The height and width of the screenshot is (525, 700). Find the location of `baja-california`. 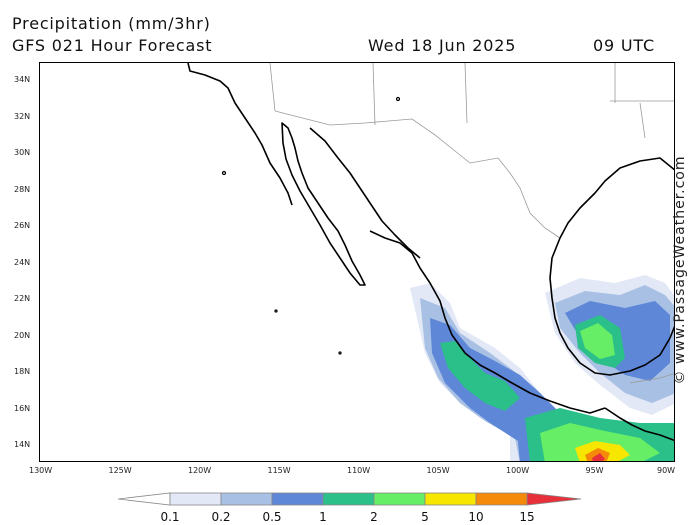

baja-california is located at coordinates (323, 204).